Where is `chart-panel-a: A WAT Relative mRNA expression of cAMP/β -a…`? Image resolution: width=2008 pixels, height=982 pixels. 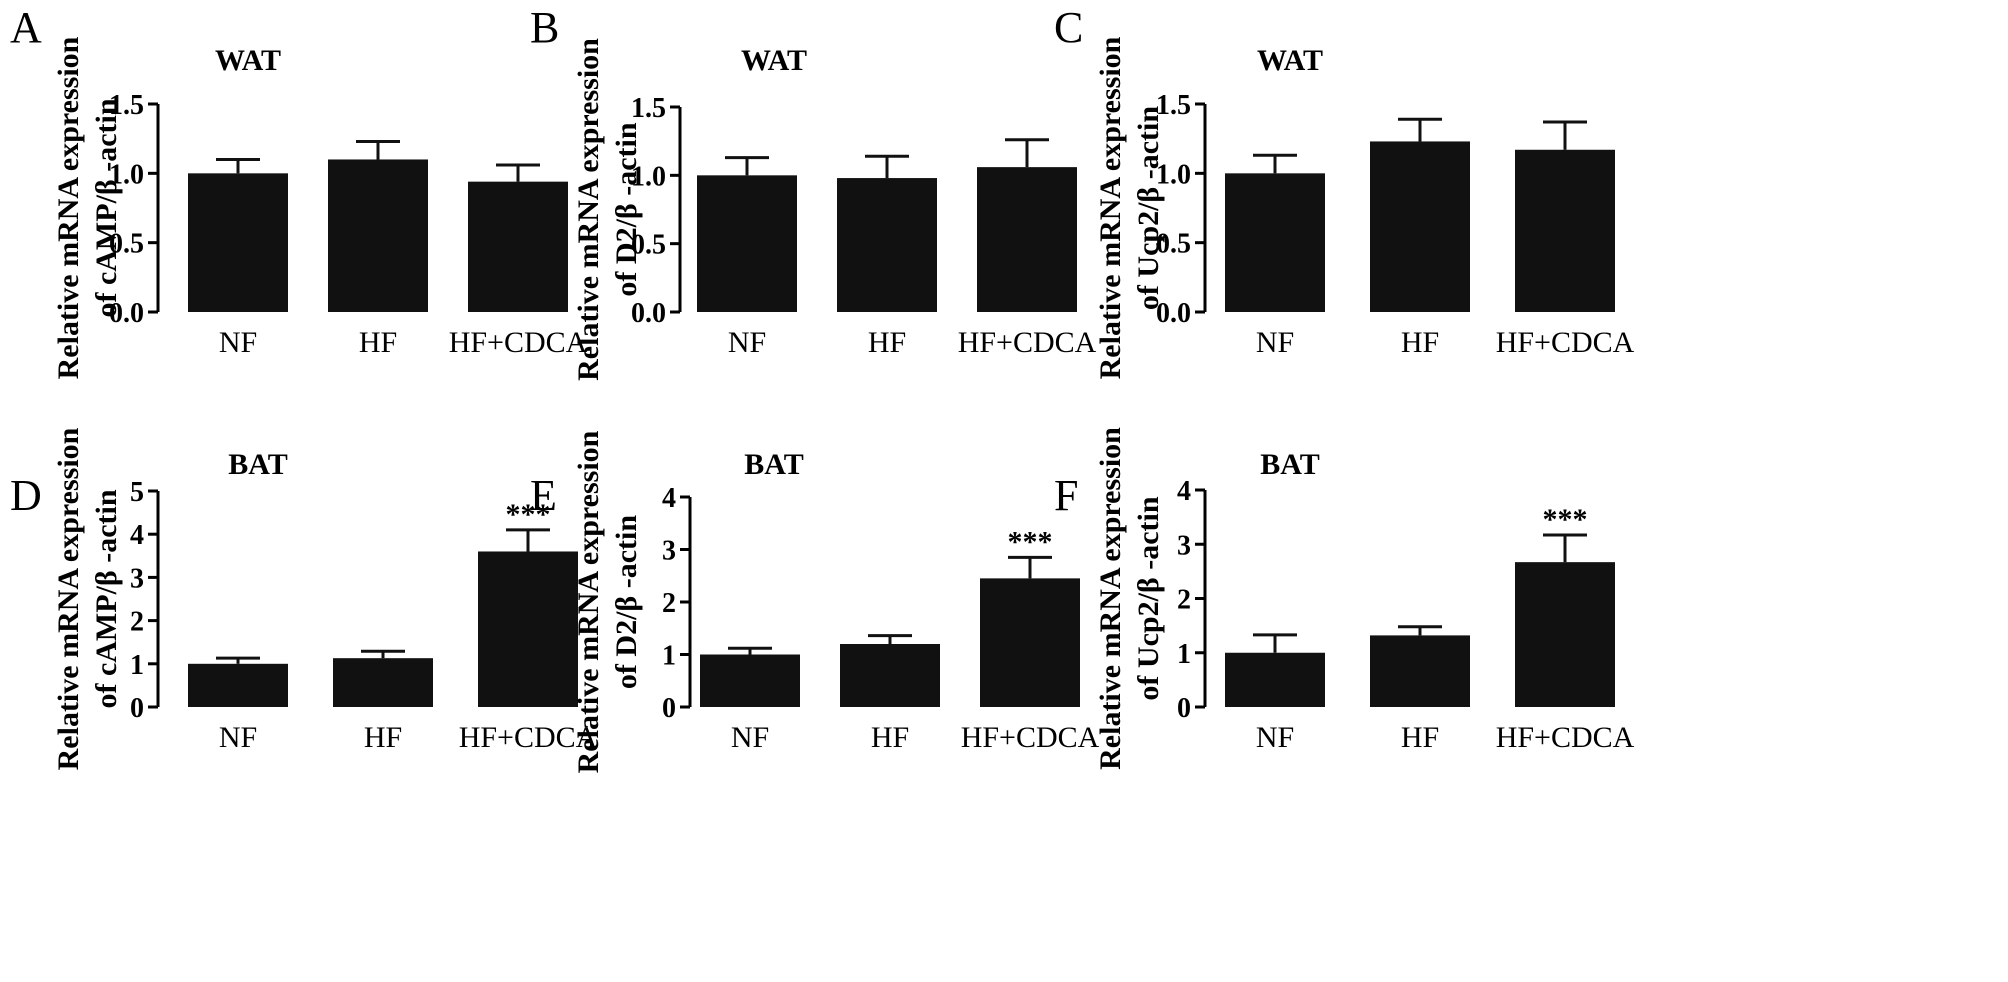 chart-panel-a: A WAT Relative mRNA expression of cAMP/β -a… is located at coordinates (299, 191).